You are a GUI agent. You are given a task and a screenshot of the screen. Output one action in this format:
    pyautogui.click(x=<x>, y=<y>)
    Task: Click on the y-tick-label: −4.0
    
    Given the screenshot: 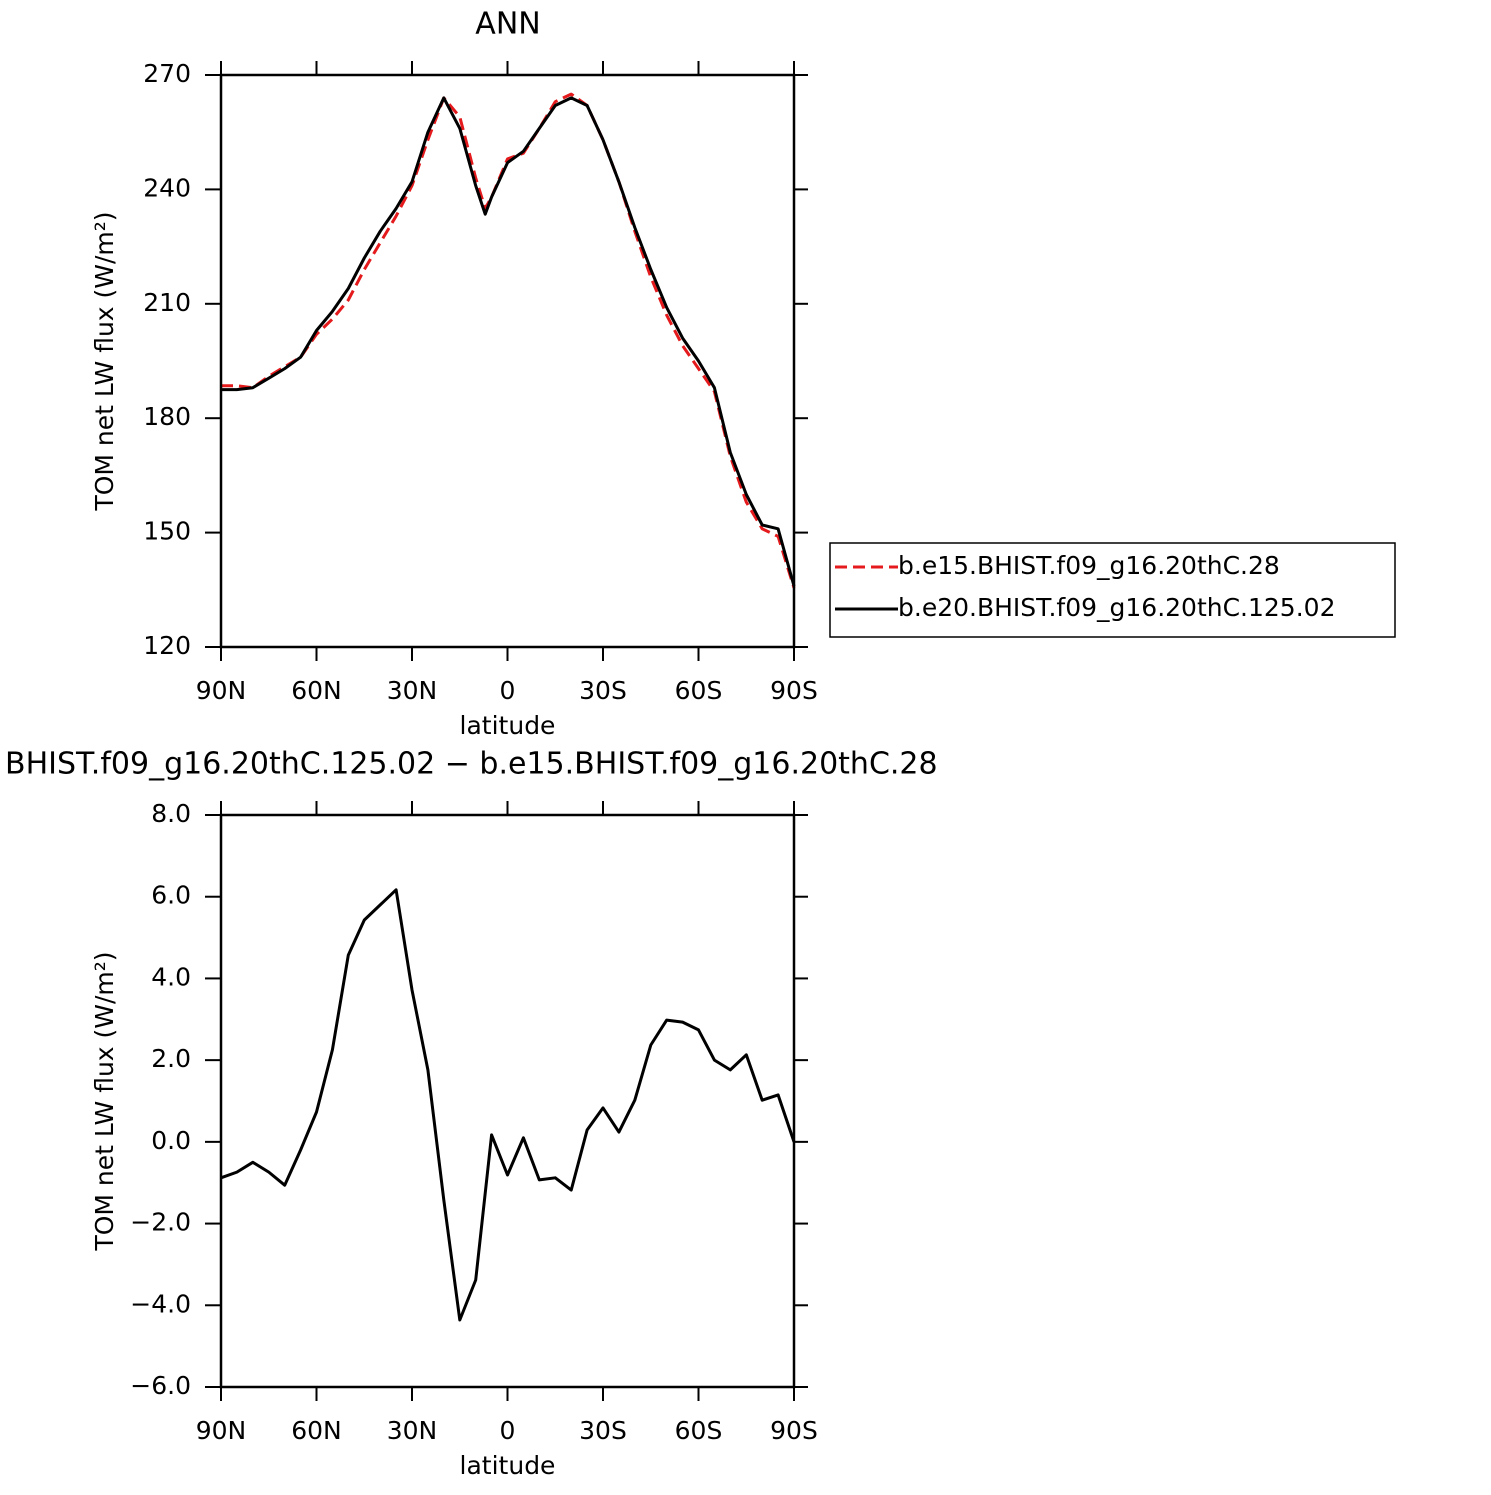 What is the action you would take?
    pyautogui.click(x=160, y=1303)
    